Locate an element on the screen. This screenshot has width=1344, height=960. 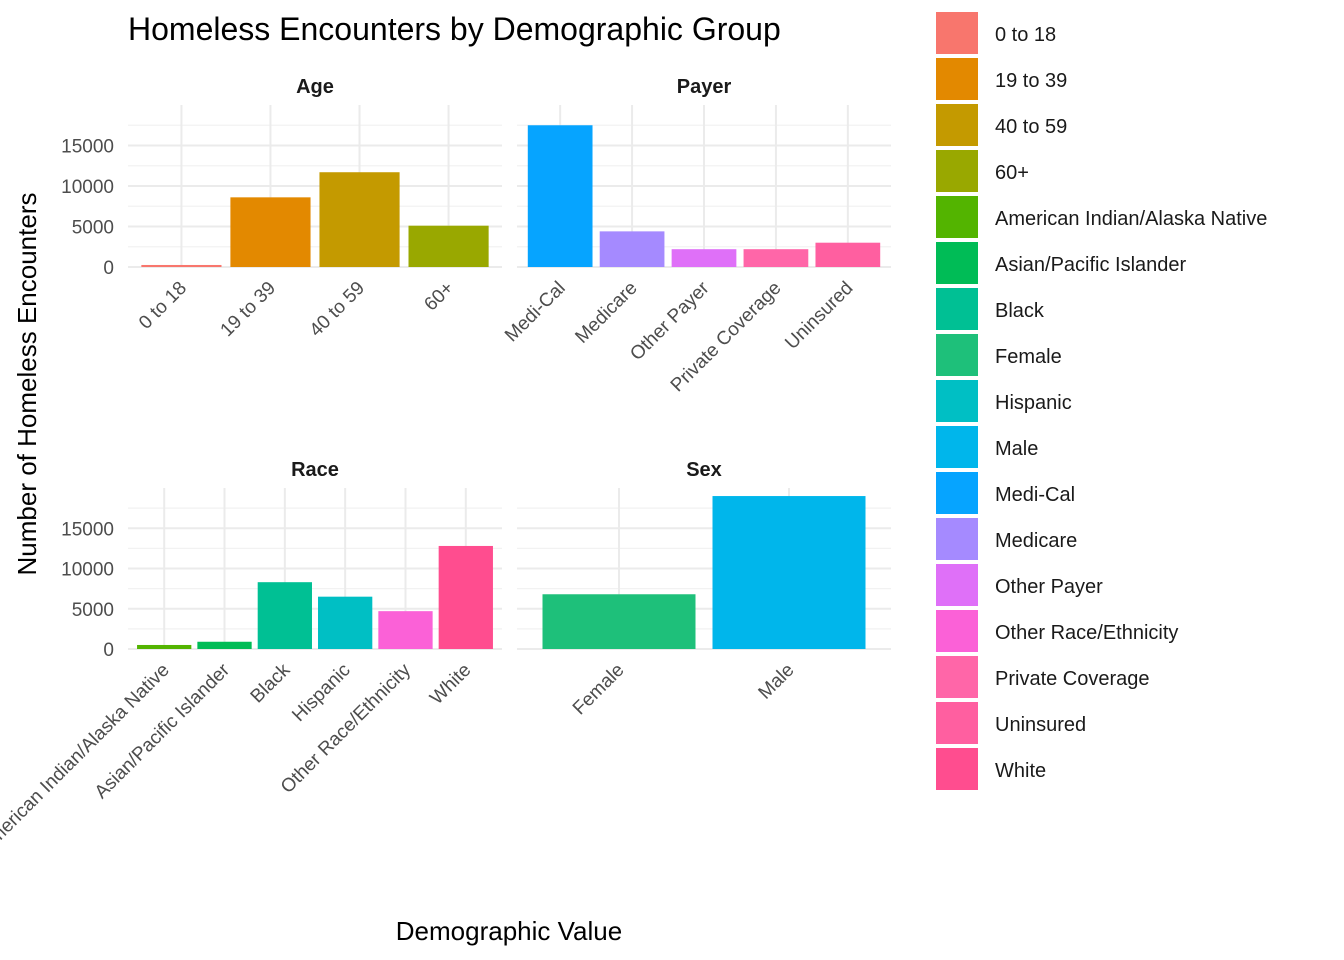
x-tick-label: Male is located at coordinates (777, 682).